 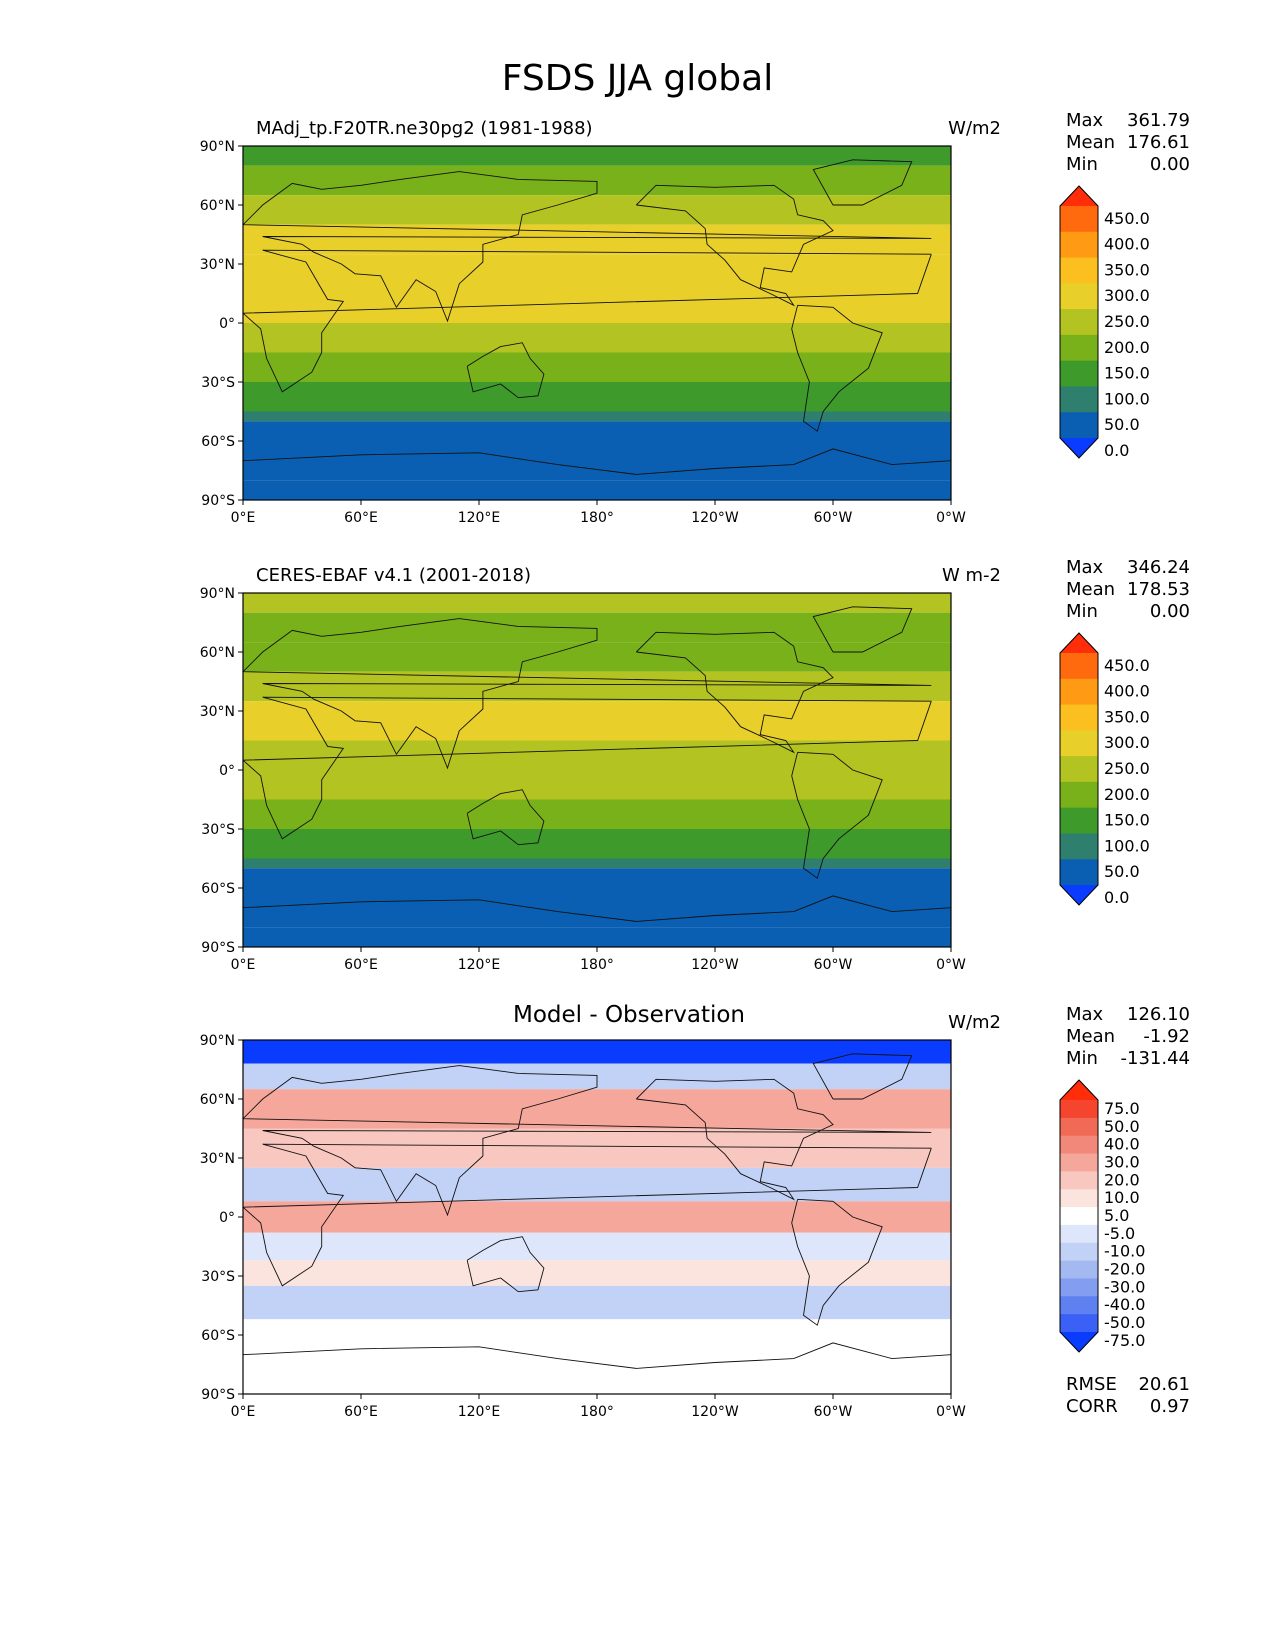 I want to click on colorbar-label: -5.0, so click(x=1119, y=1233).